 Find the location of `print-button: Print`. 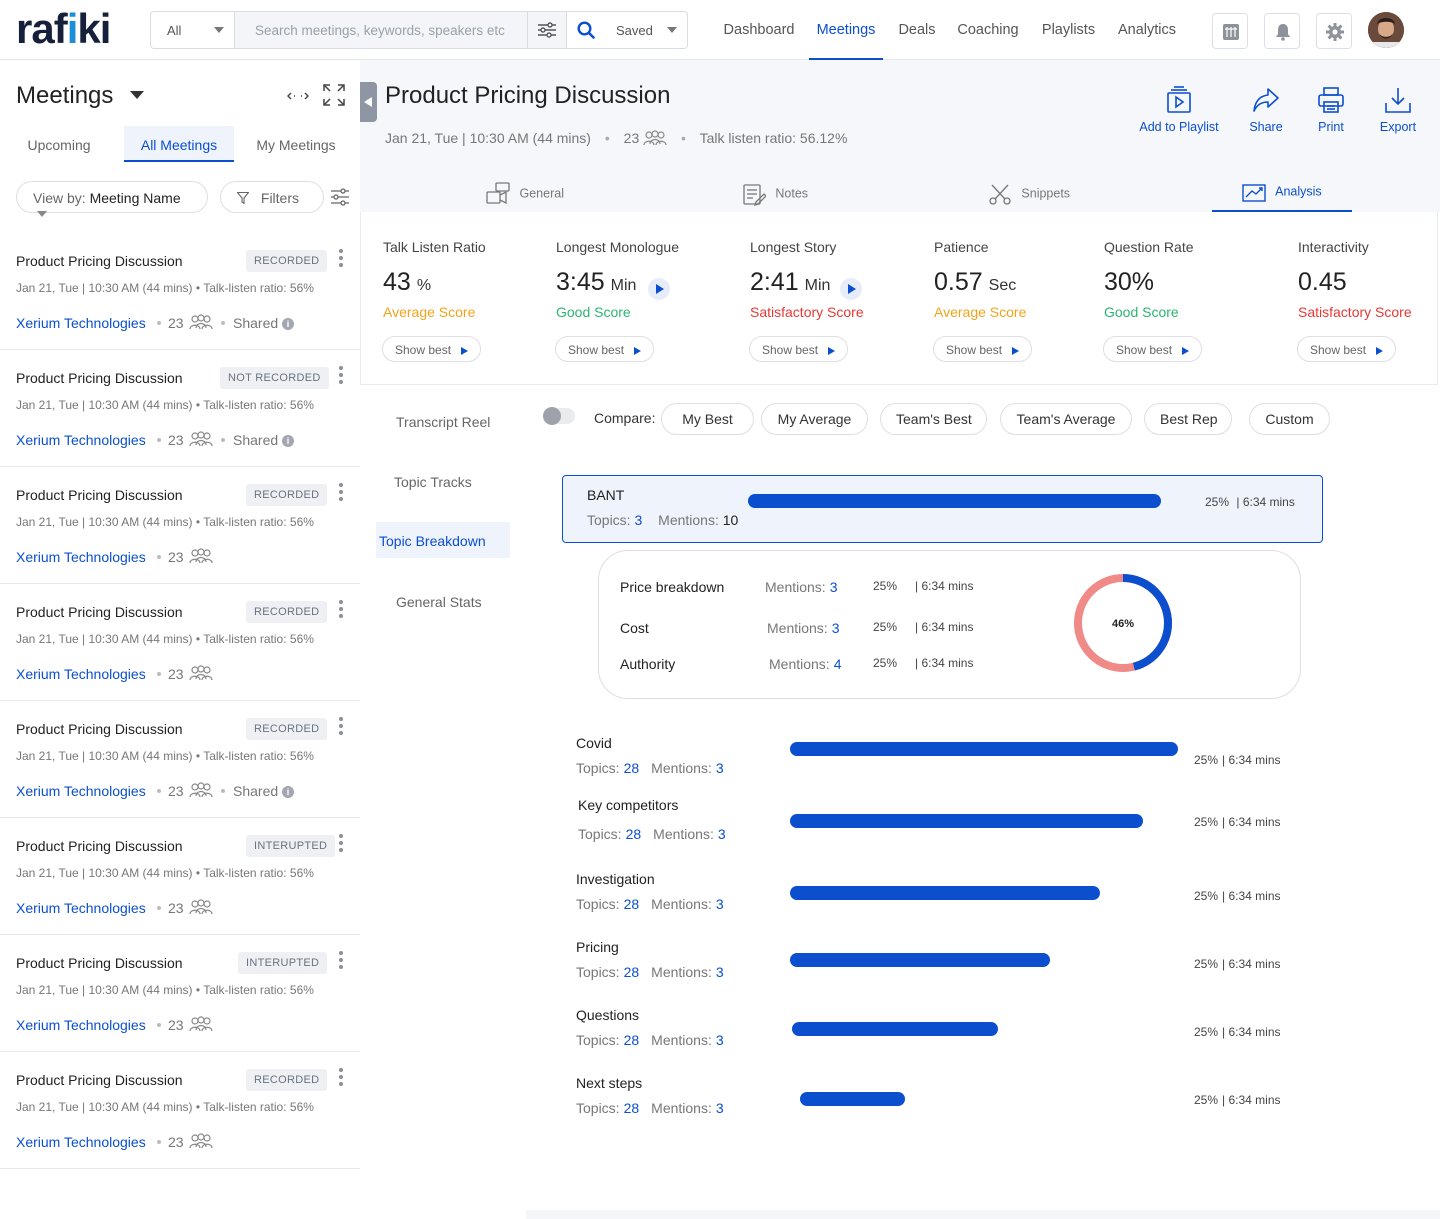

print-button: Print is located at coordinates (1331, 110).